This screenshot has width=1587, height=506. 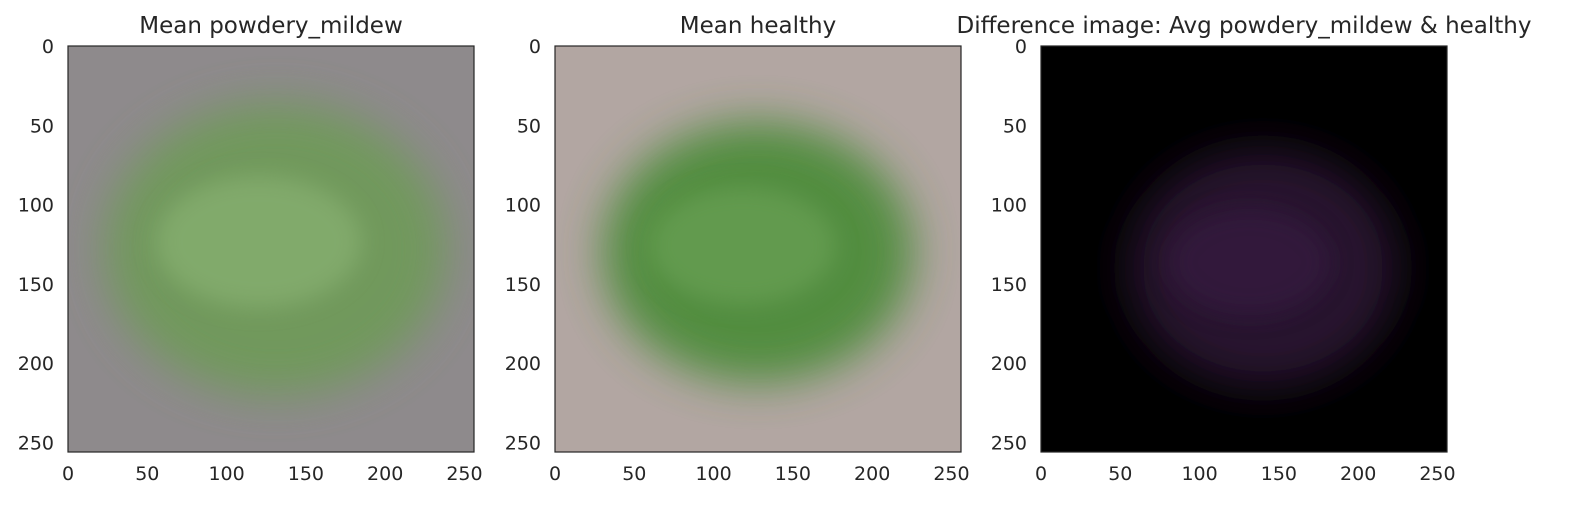 What do you see at coordinates (271, 26) in the screenshot?
I see `panel-title: Mean powdery_mildew` at bounding box center [271, 26].